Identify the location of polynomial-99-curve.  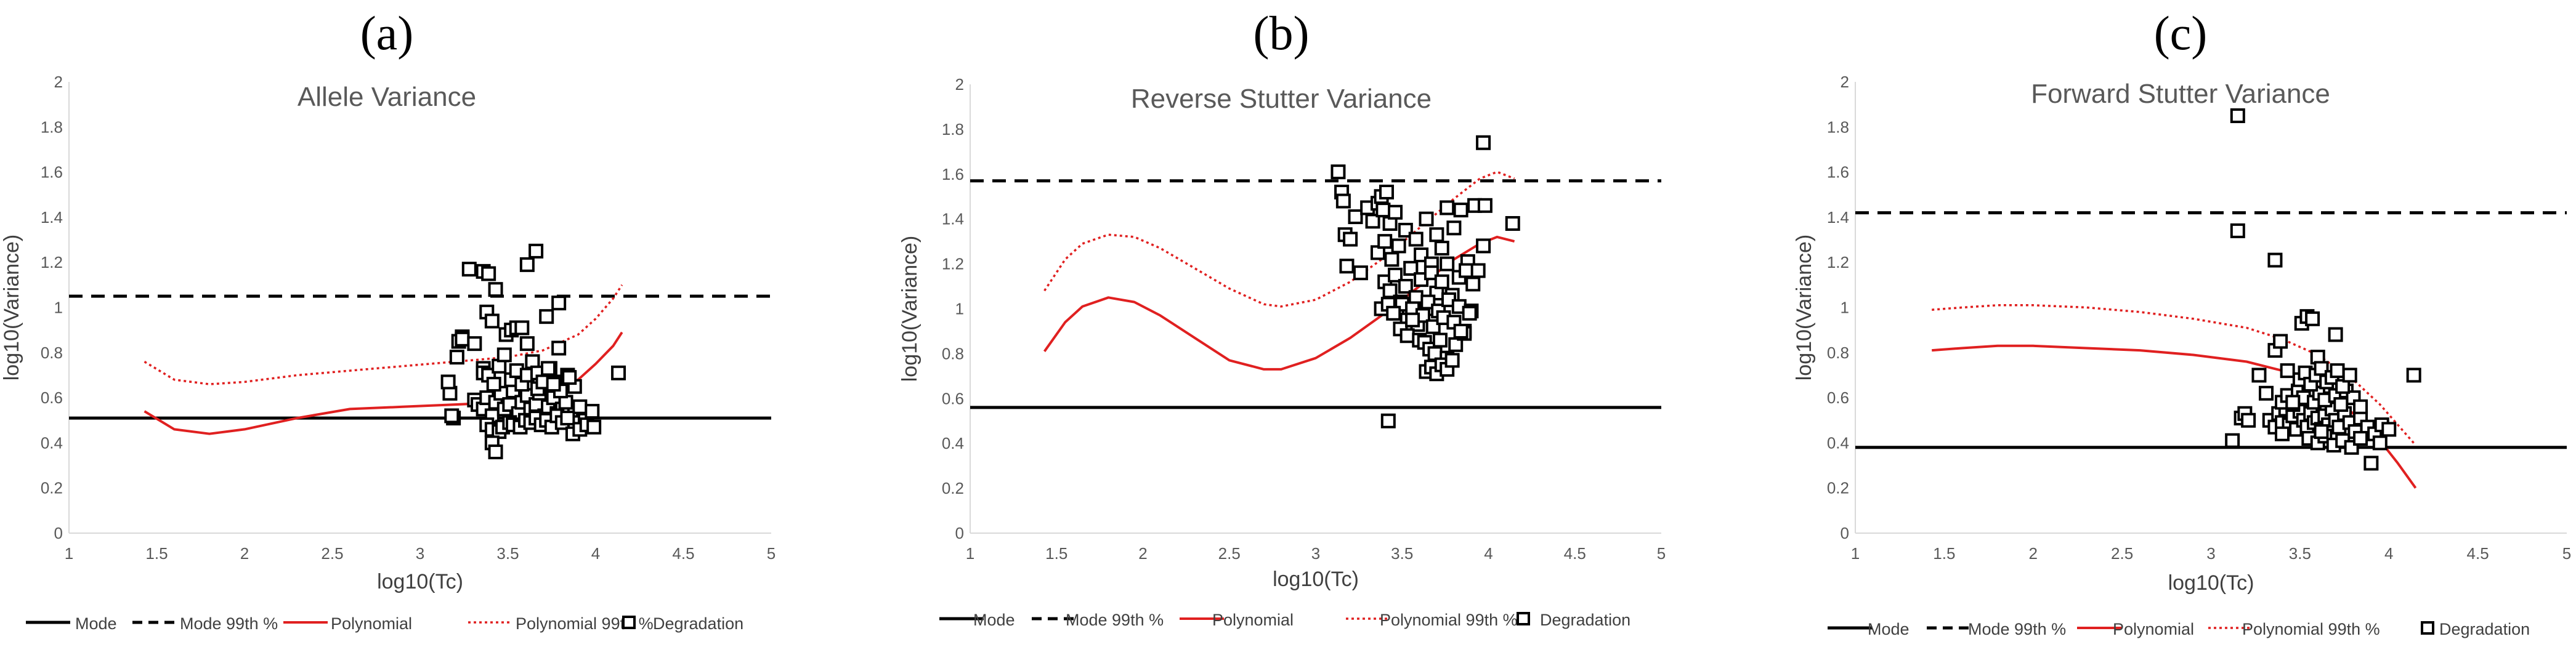
(383, 334).